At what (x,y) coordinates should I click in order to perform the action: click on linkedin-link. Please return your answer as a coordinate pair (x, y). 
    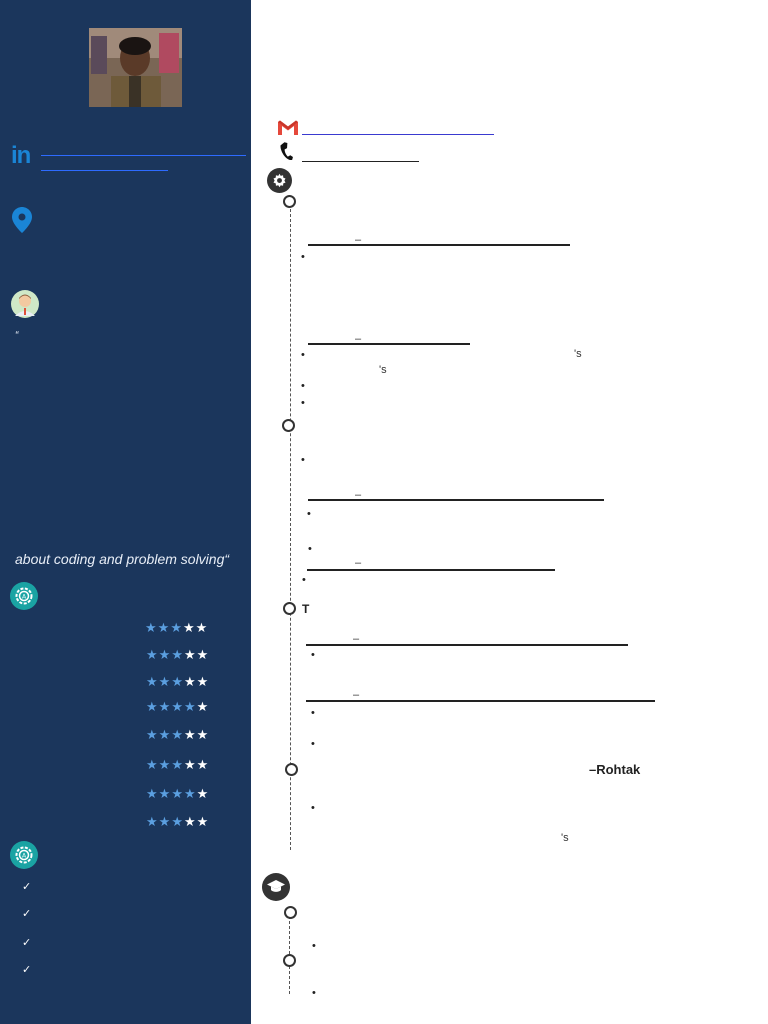
    Looking at the image, I should click on (143, 155).